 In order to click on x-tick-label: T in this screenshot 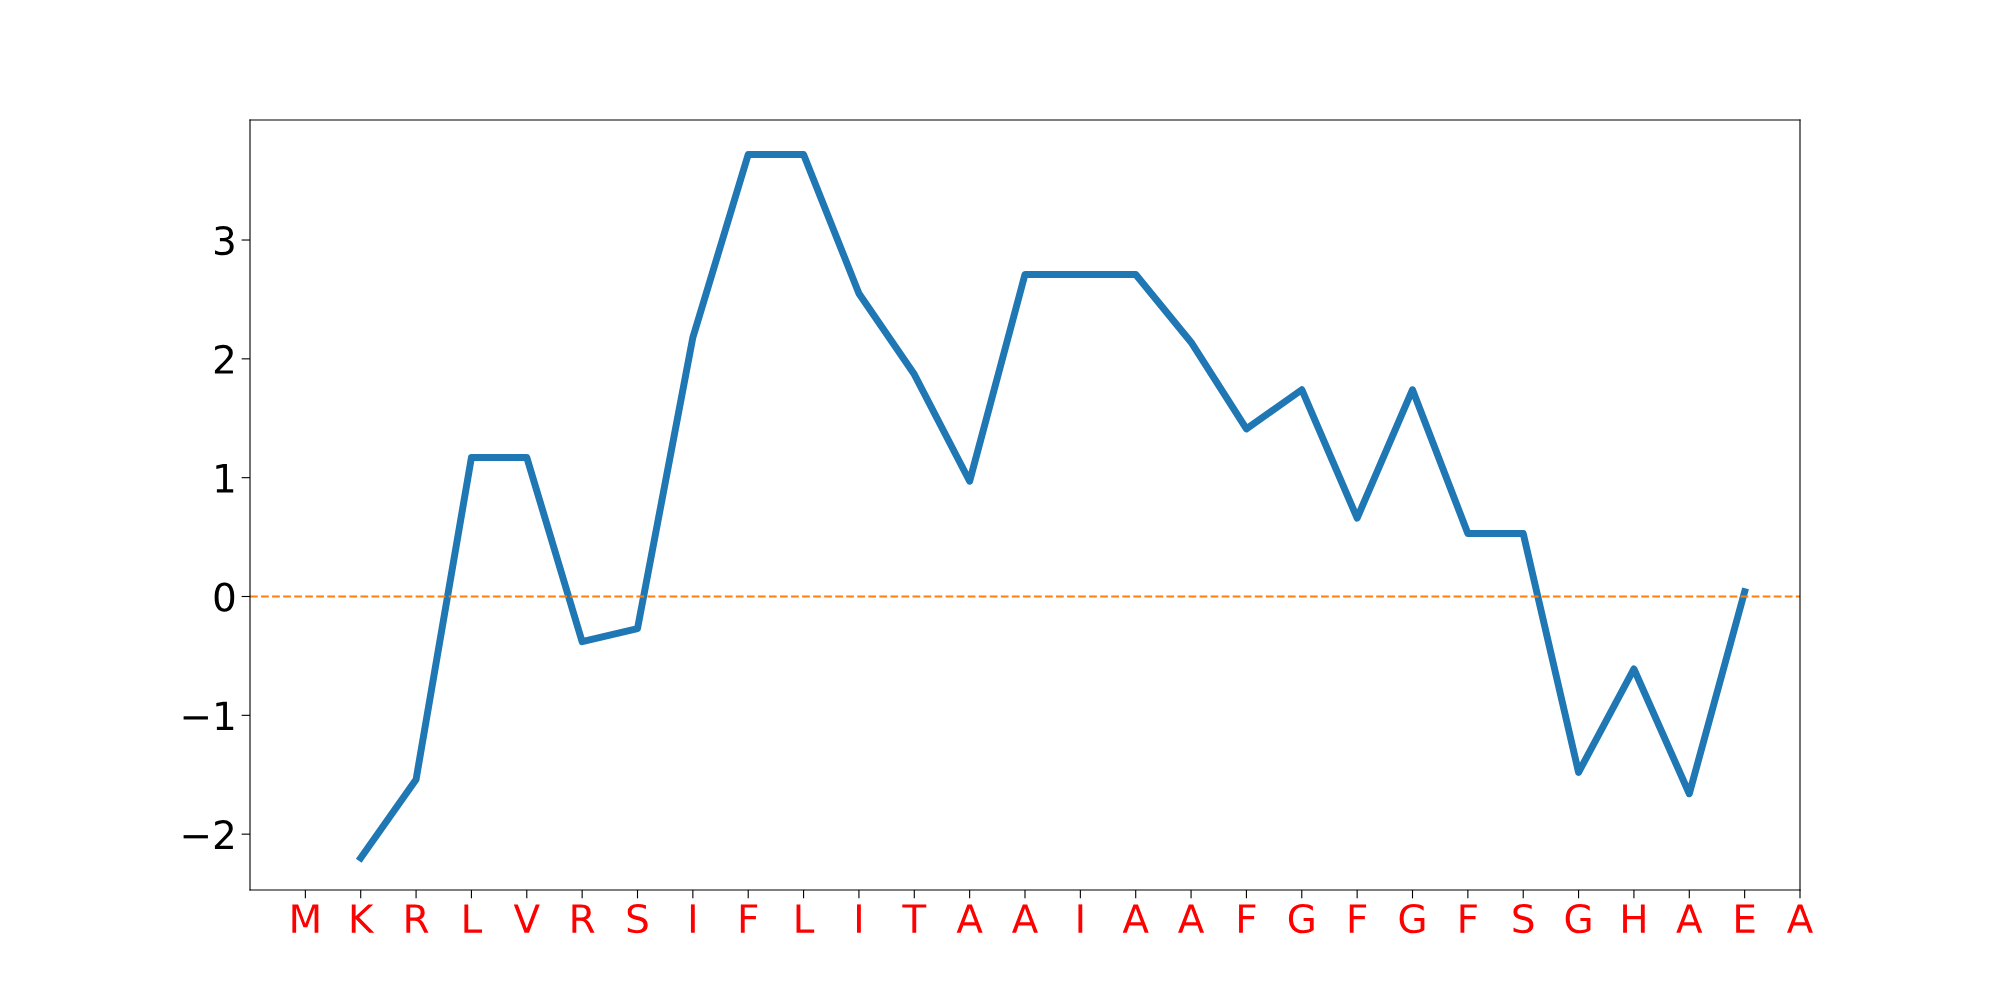, I will do `click(914, 918)`.